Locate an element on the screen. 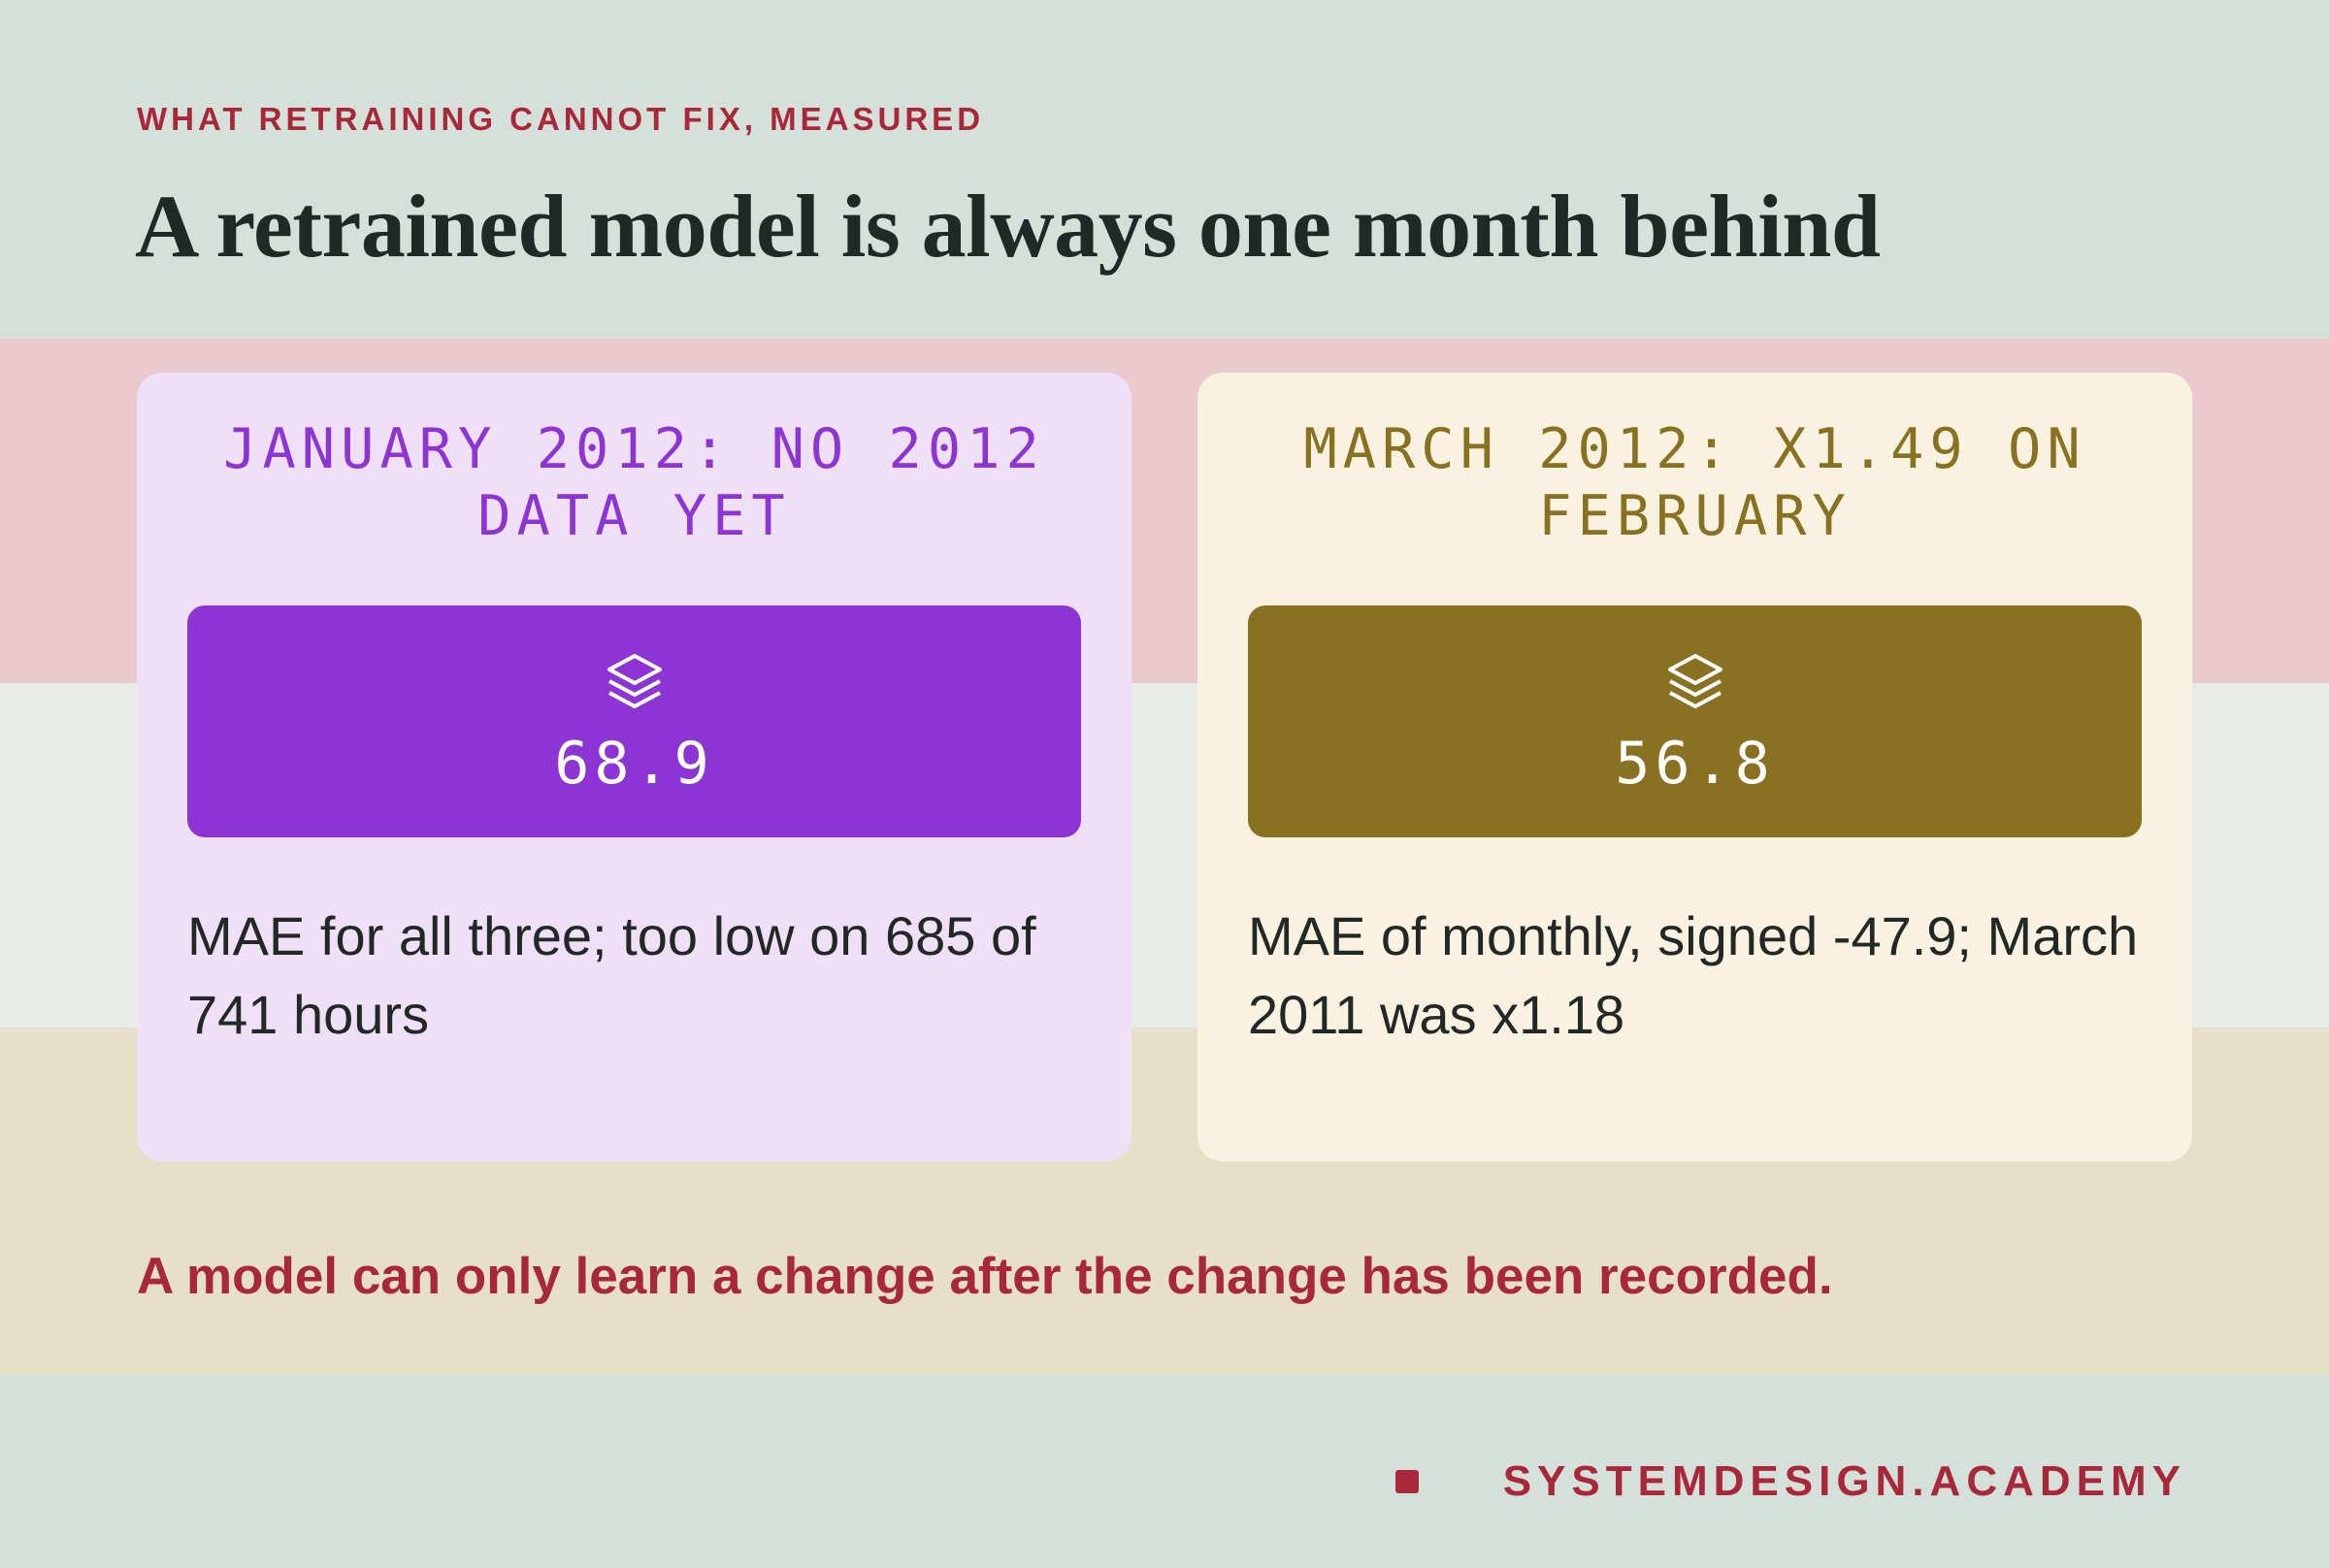 This screenshot has width=2329, height=1568. card-title: MARCH 2012: X1.49 ON FEBRUARY is located at coordinates (1694, 482).